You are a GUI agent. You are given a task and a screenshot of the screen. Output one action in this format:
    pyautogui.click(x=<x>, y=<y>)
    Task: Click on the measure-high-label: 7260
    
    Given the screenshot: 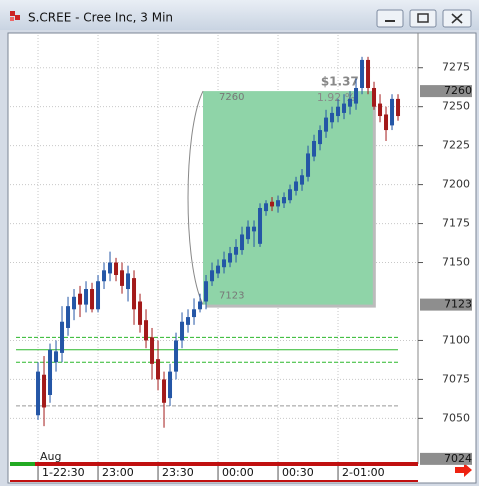 What is the action you would take?
    pyautogui.click(x=231, y=97)
    